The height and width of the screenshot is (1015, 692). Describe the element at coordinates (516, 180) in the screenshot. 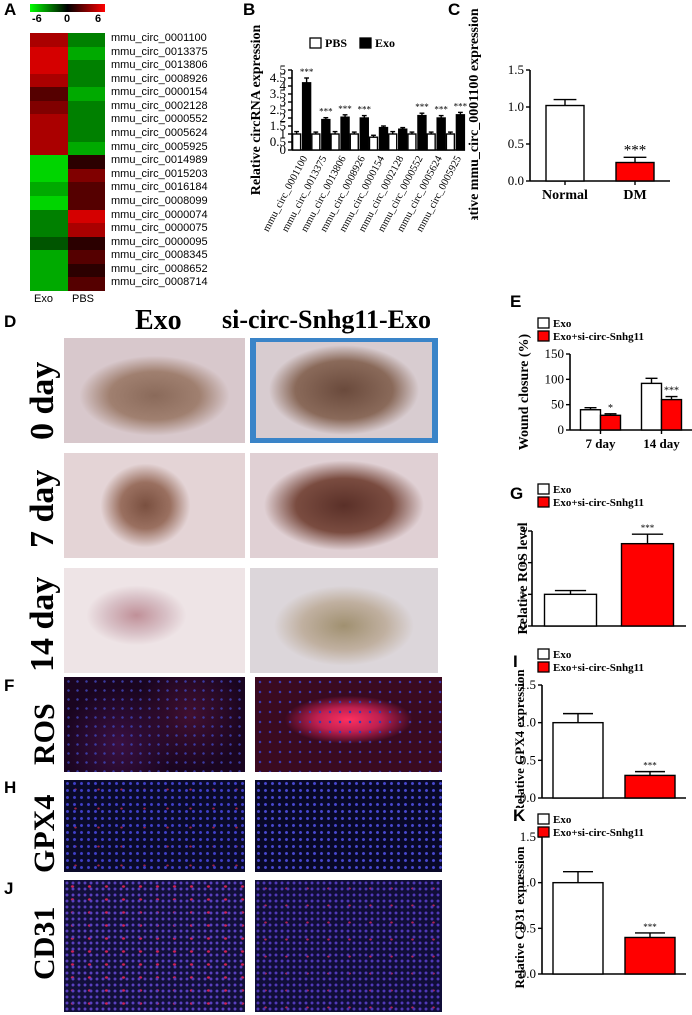

I see `y-tick-label: 0.0` at that location.